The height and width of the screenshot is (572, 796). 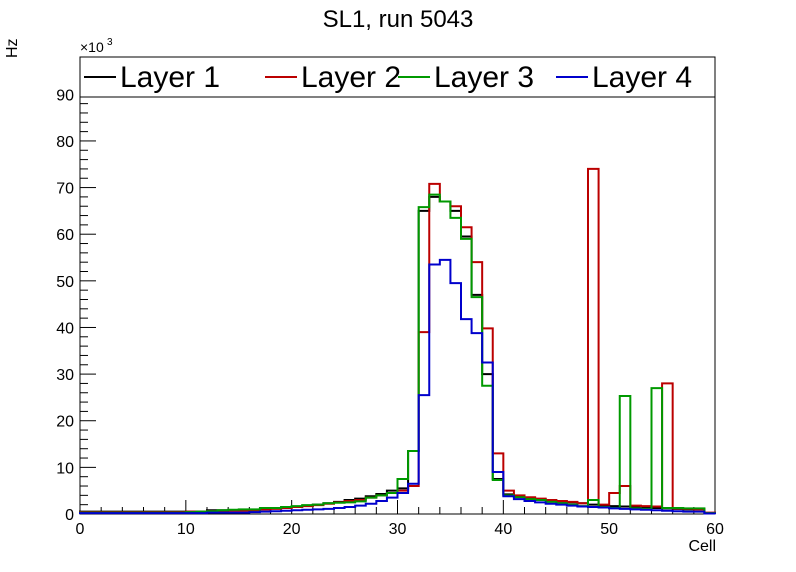 What do you see at coordinates (65, 468) in the screenshot?
I see `y-tick-label: 10` at bounding box center [65, 468].